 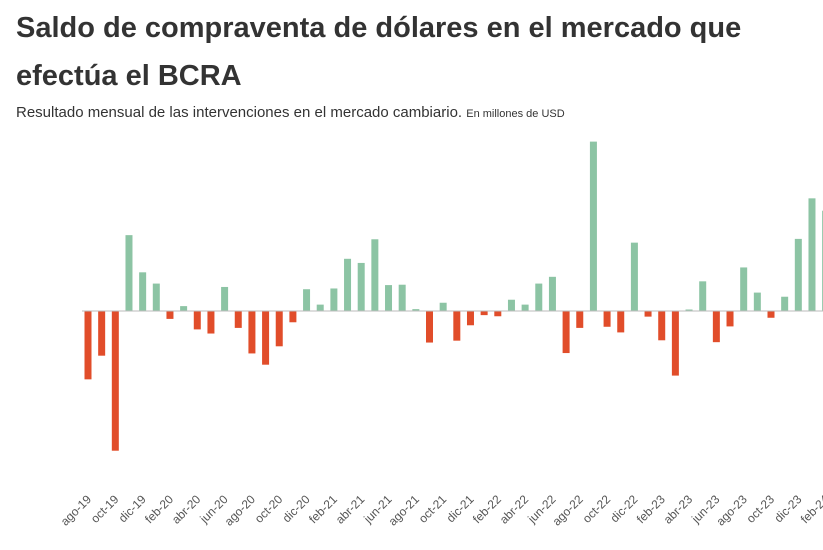 What do you see at coordinates (514, 509) in the screenshot?
I see `x-tick-label: abr-22` at bounding box center [514, 509].